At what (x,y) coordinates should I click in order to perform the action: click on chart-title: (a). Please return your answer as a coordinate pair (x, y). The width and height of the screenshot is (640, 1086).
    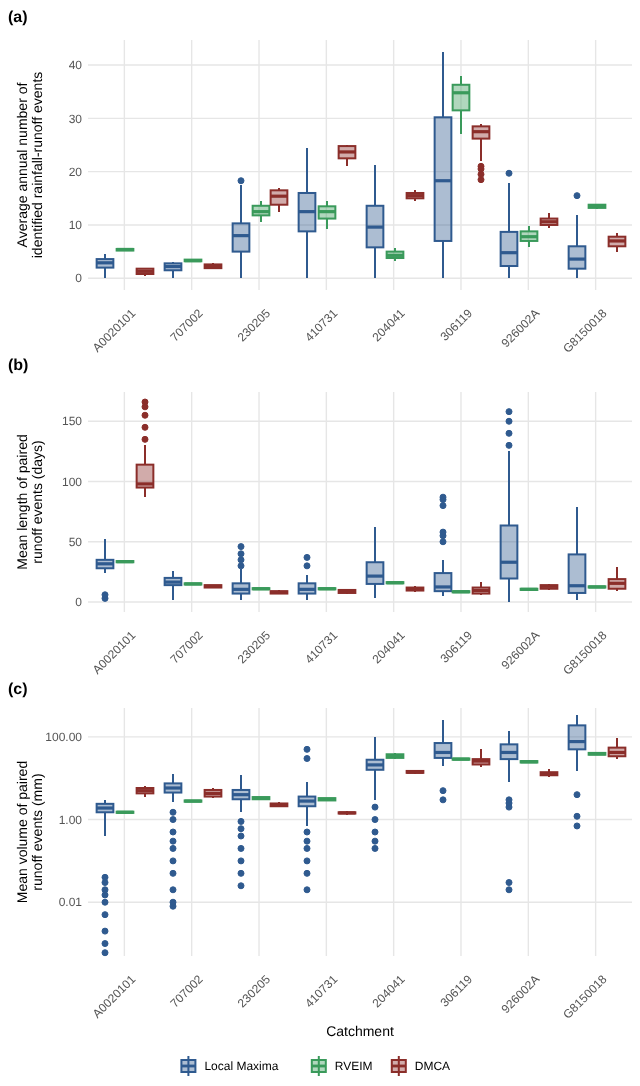
    Looking at the image, I should click on (18, 17).